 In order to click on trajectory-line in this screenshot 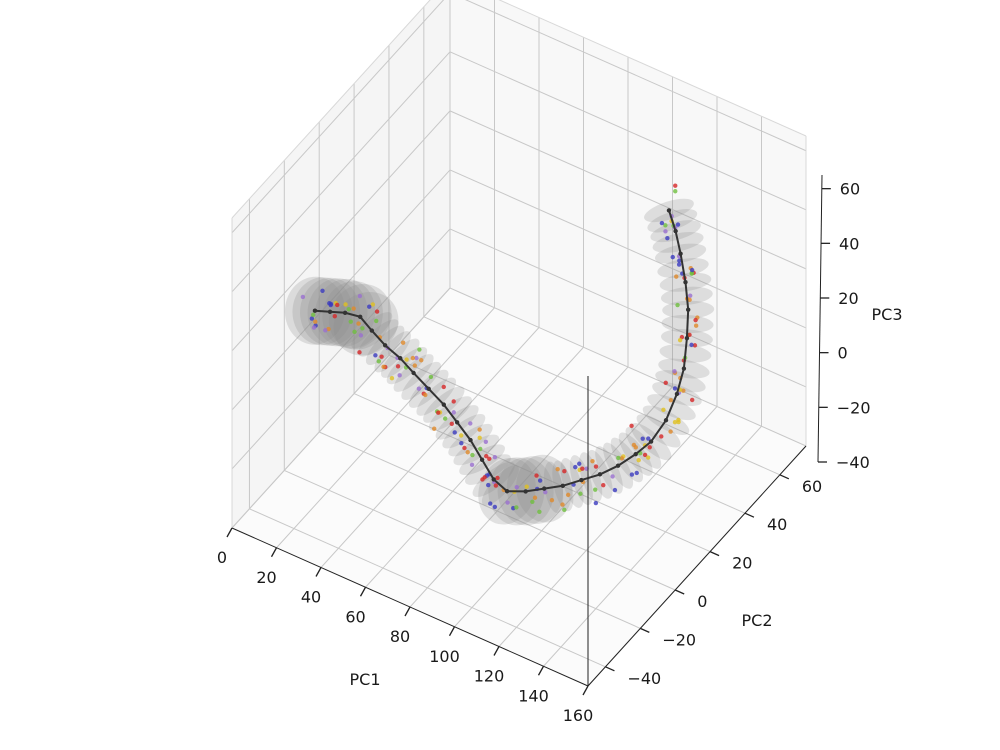, I will do `click(502, 351)`.